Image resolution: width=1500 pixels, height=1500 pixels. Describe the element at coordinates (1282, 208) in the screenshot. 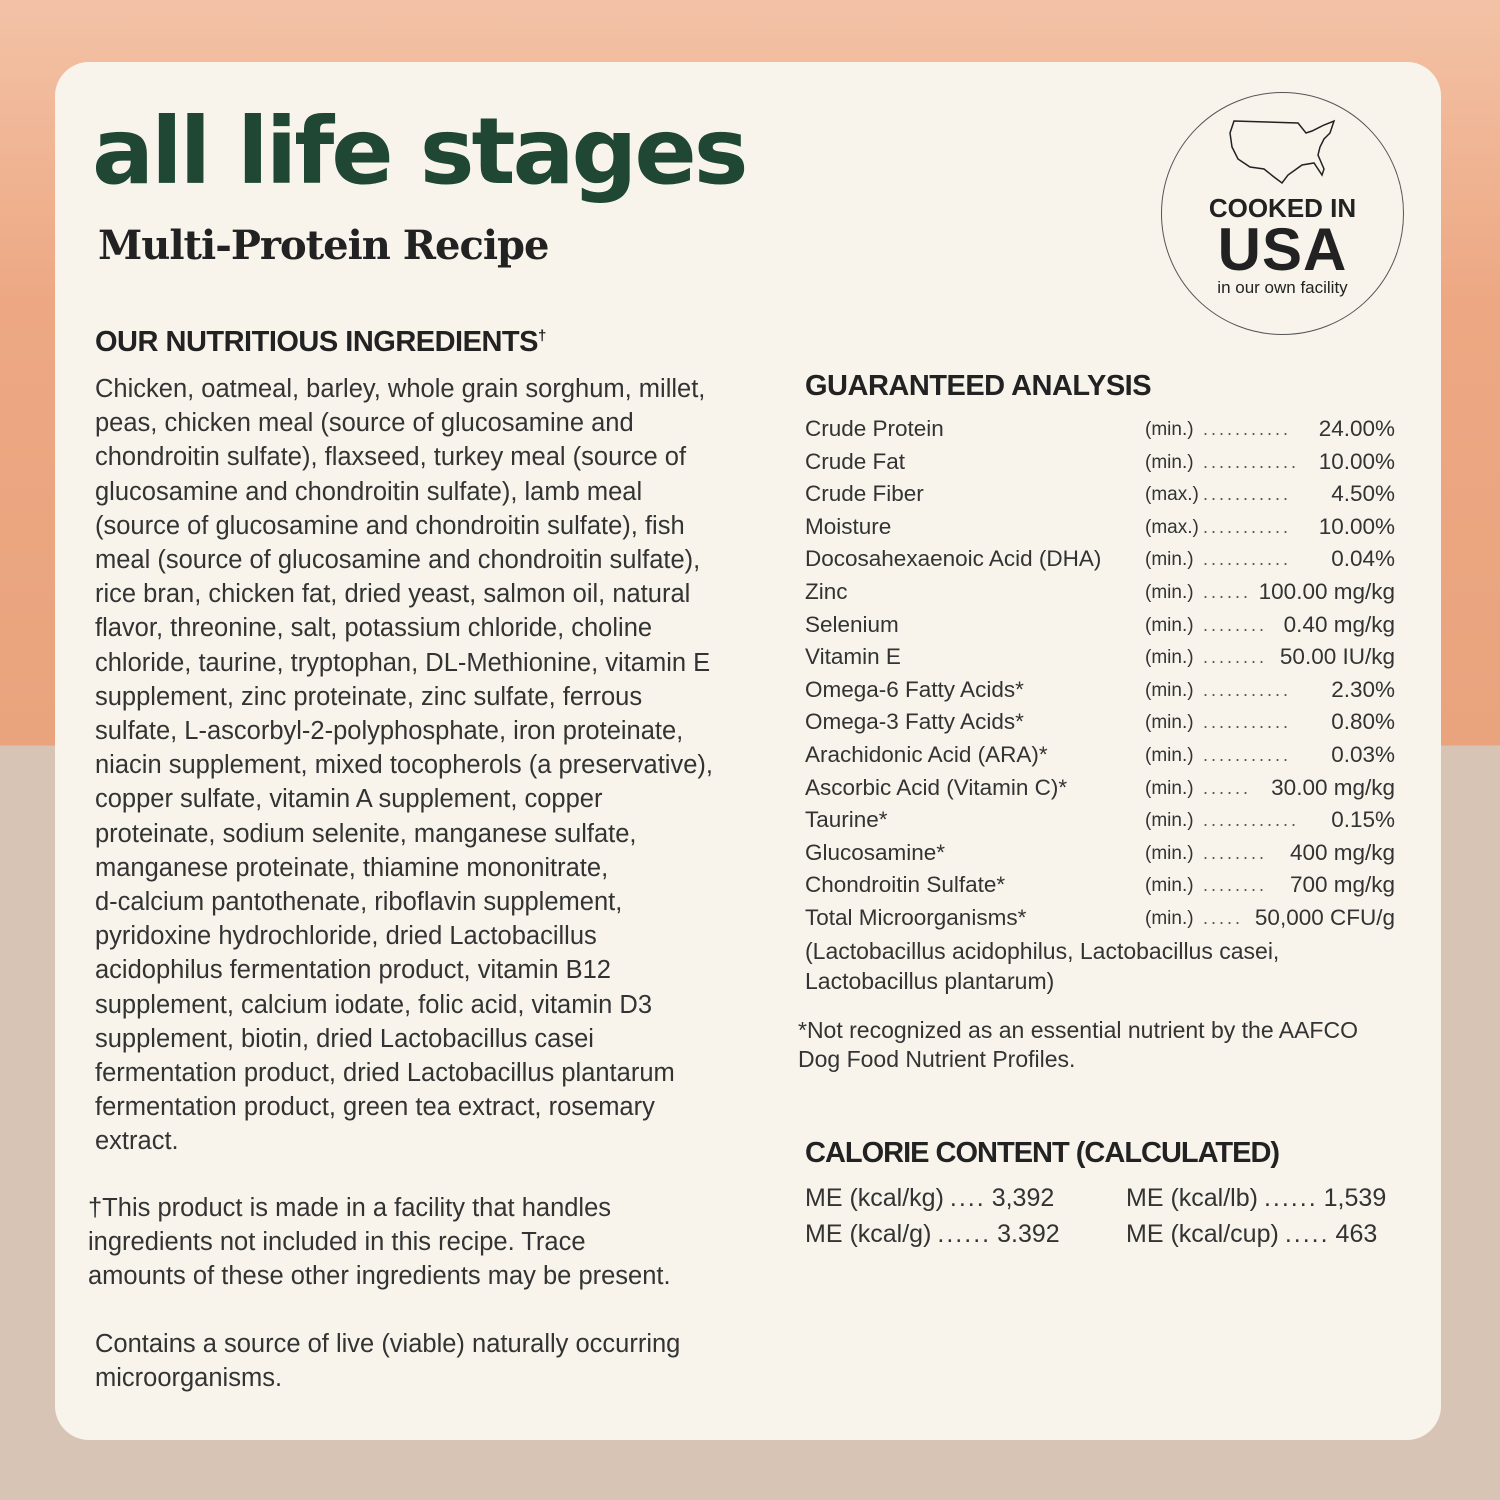

I see `badge-line1: COOKED IN` at that location.